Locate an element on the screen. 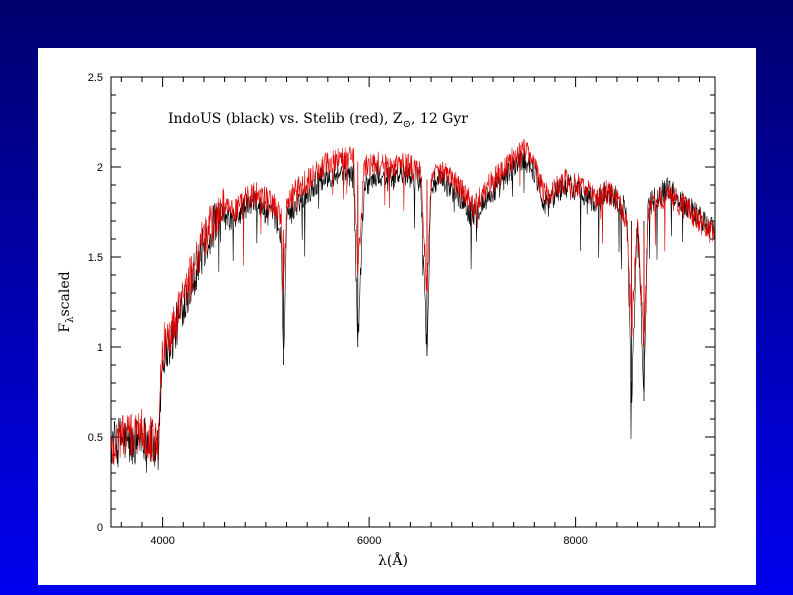 The height and width of the screenshot is (595, 793). x-tick-label: 4000 is located at coordinates (162, 541).